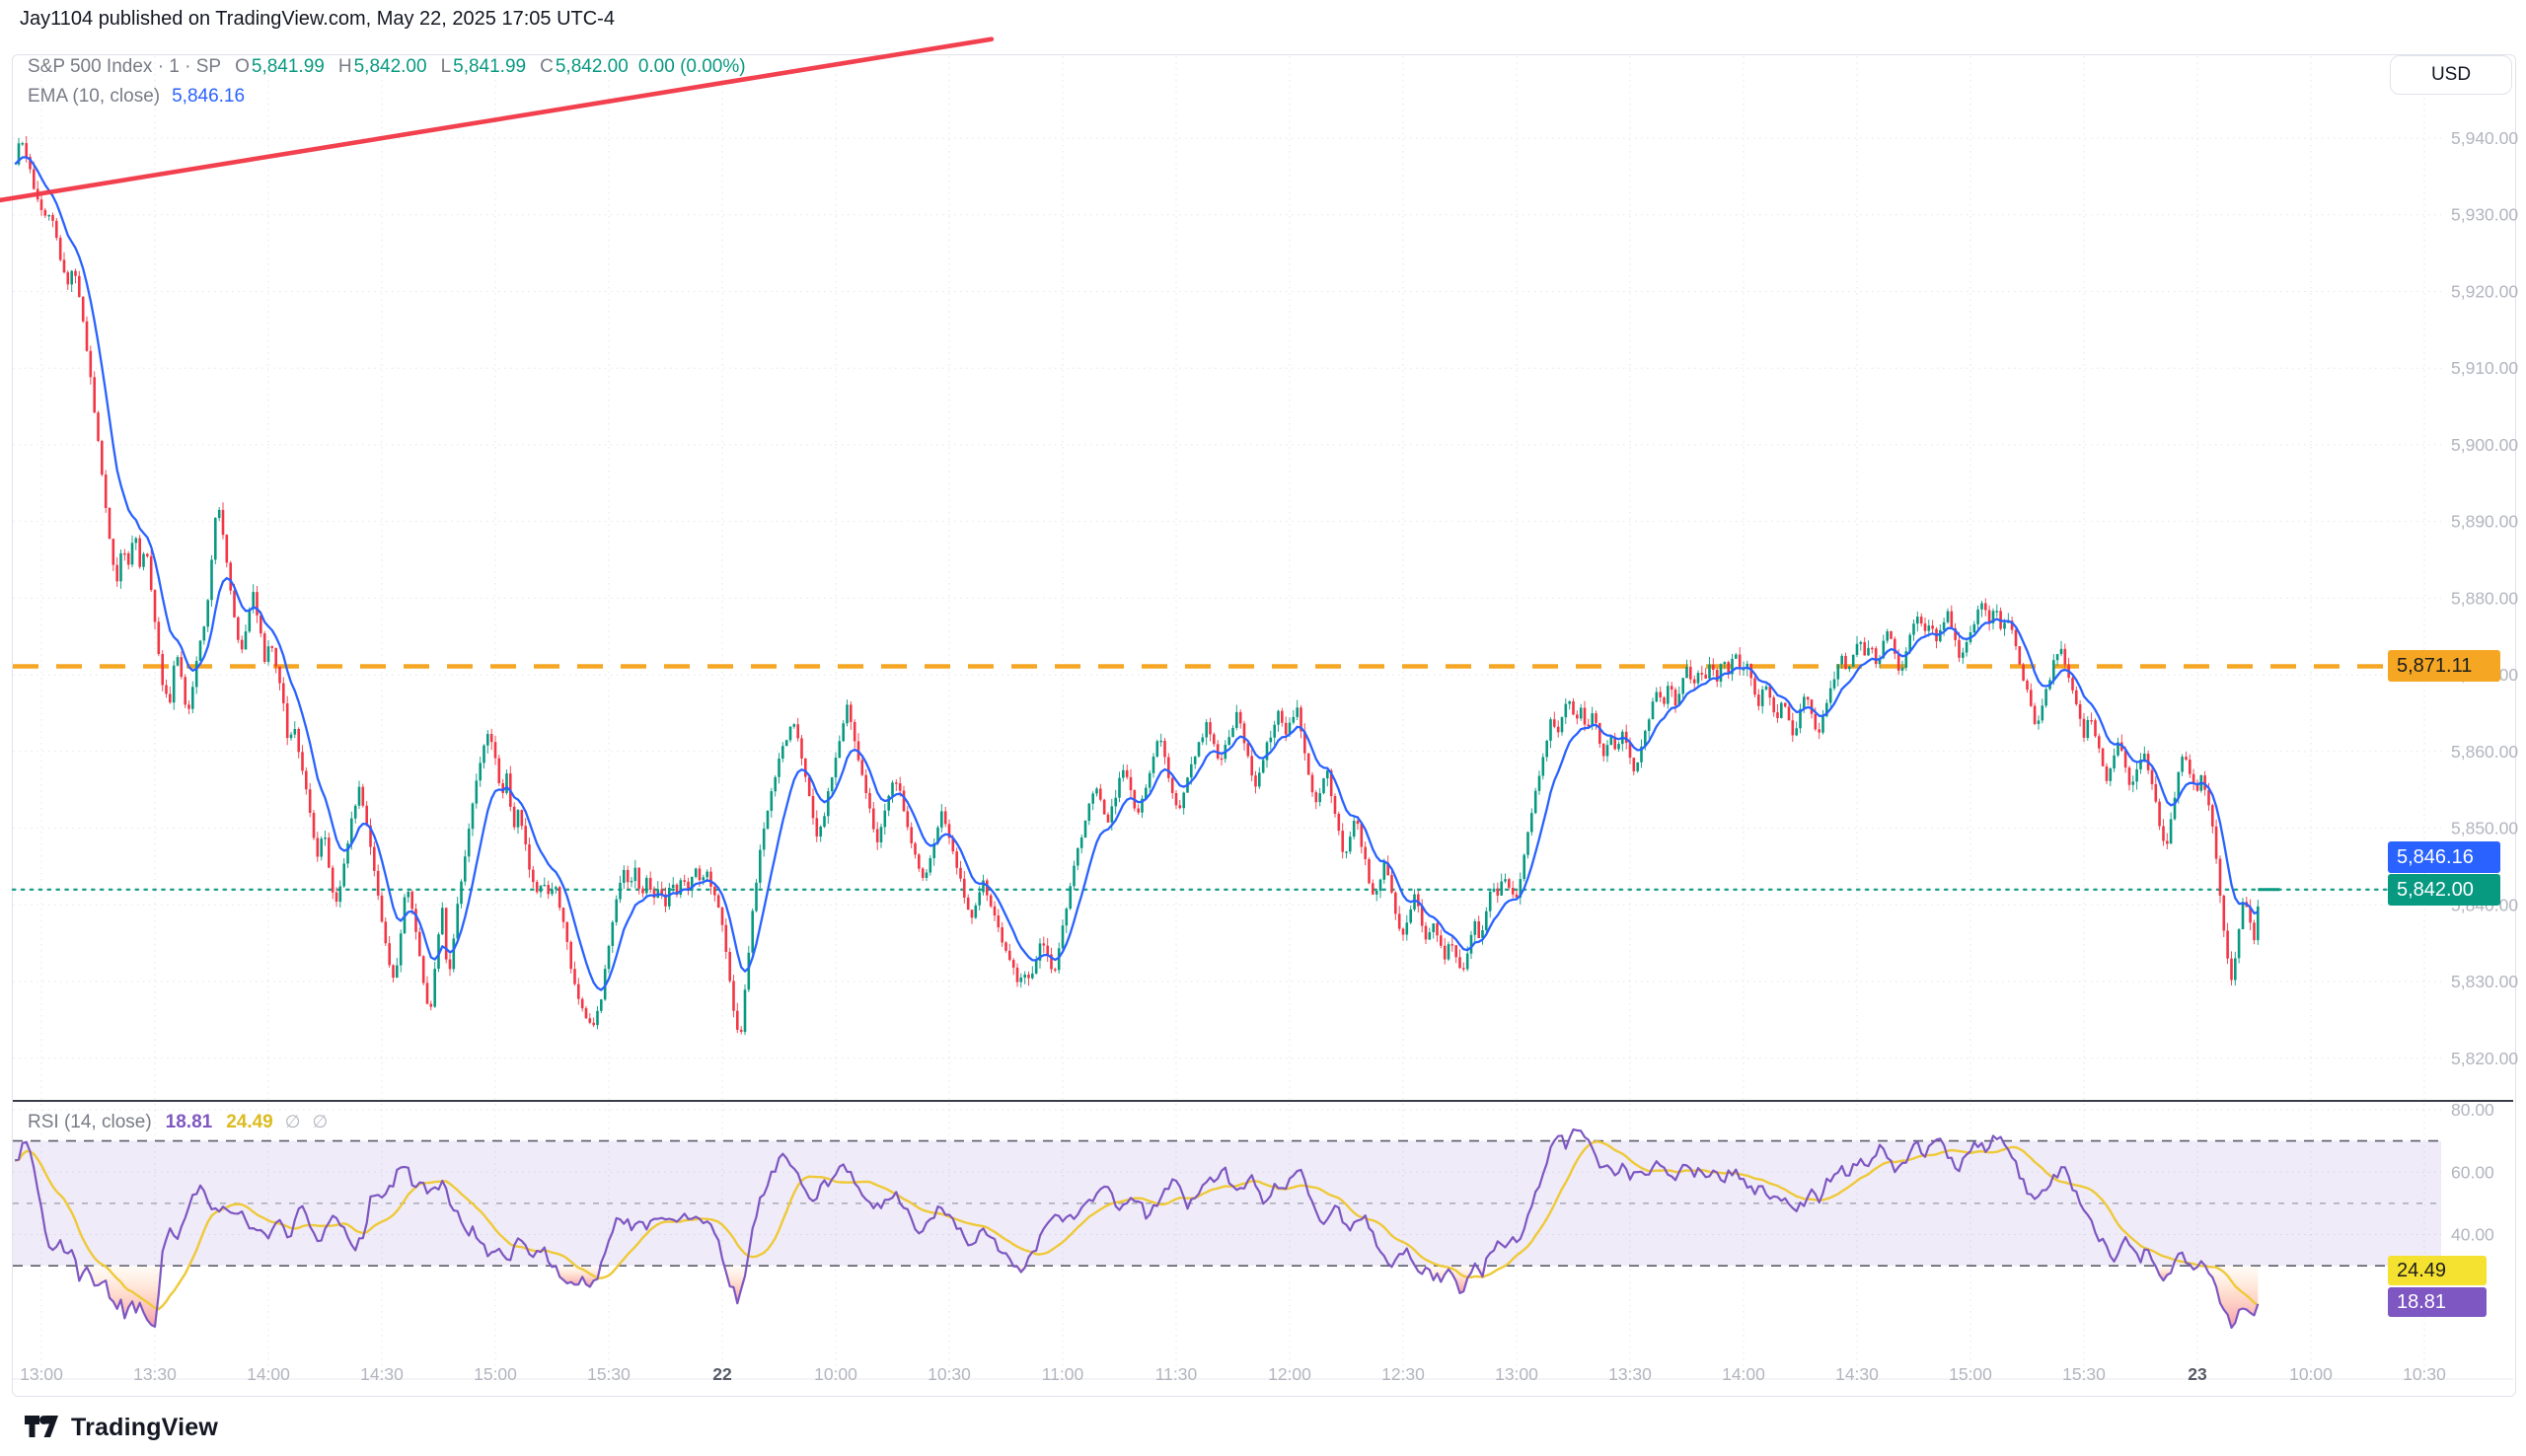 The height and width of the screenshot is (1456, 2526). I want to click on tradingview-attribution: TradingView, so click(121, 1427).